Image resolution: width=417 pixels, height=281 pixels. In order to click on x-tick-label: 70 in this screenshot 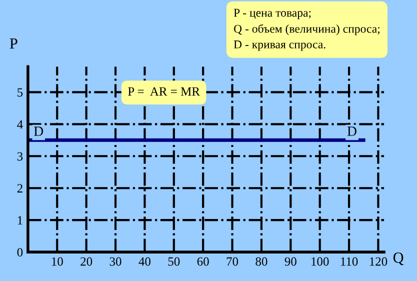, I will do `click(232, 261)`.